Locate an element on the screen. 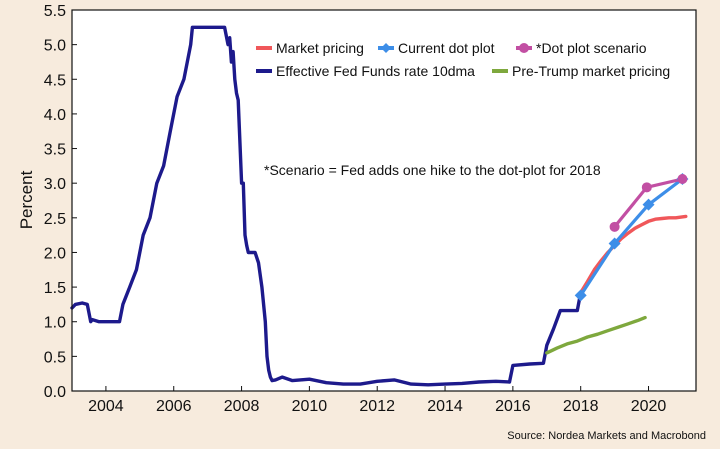  x-tick-label: 2014 is located at coordinates (445, 406).